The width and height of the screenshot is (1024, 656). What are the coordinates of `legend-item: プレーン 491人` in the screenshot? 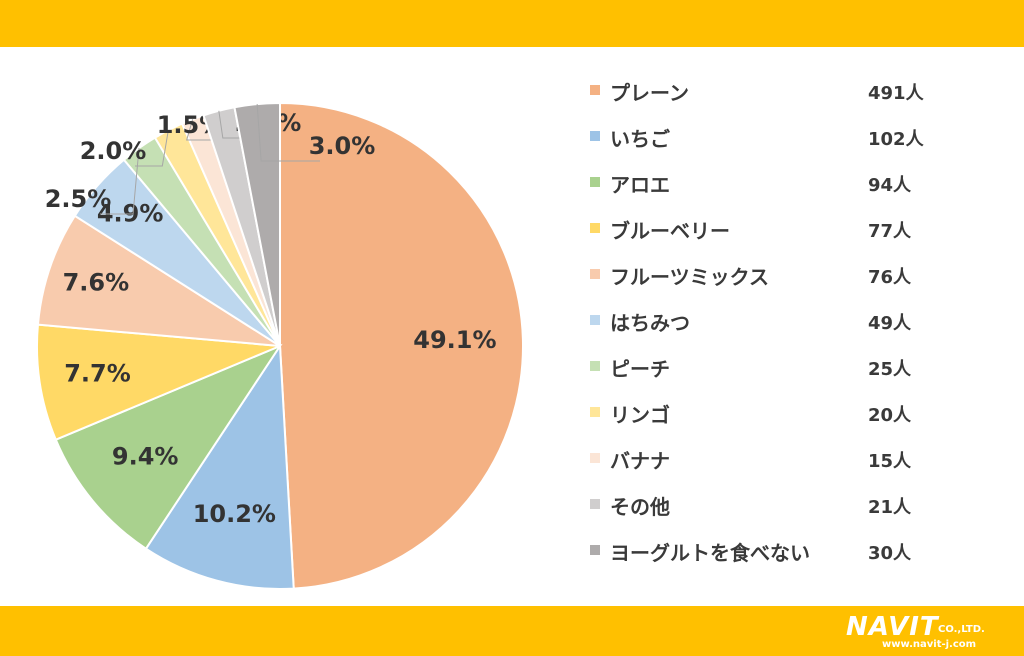 It's located at (780, 89).